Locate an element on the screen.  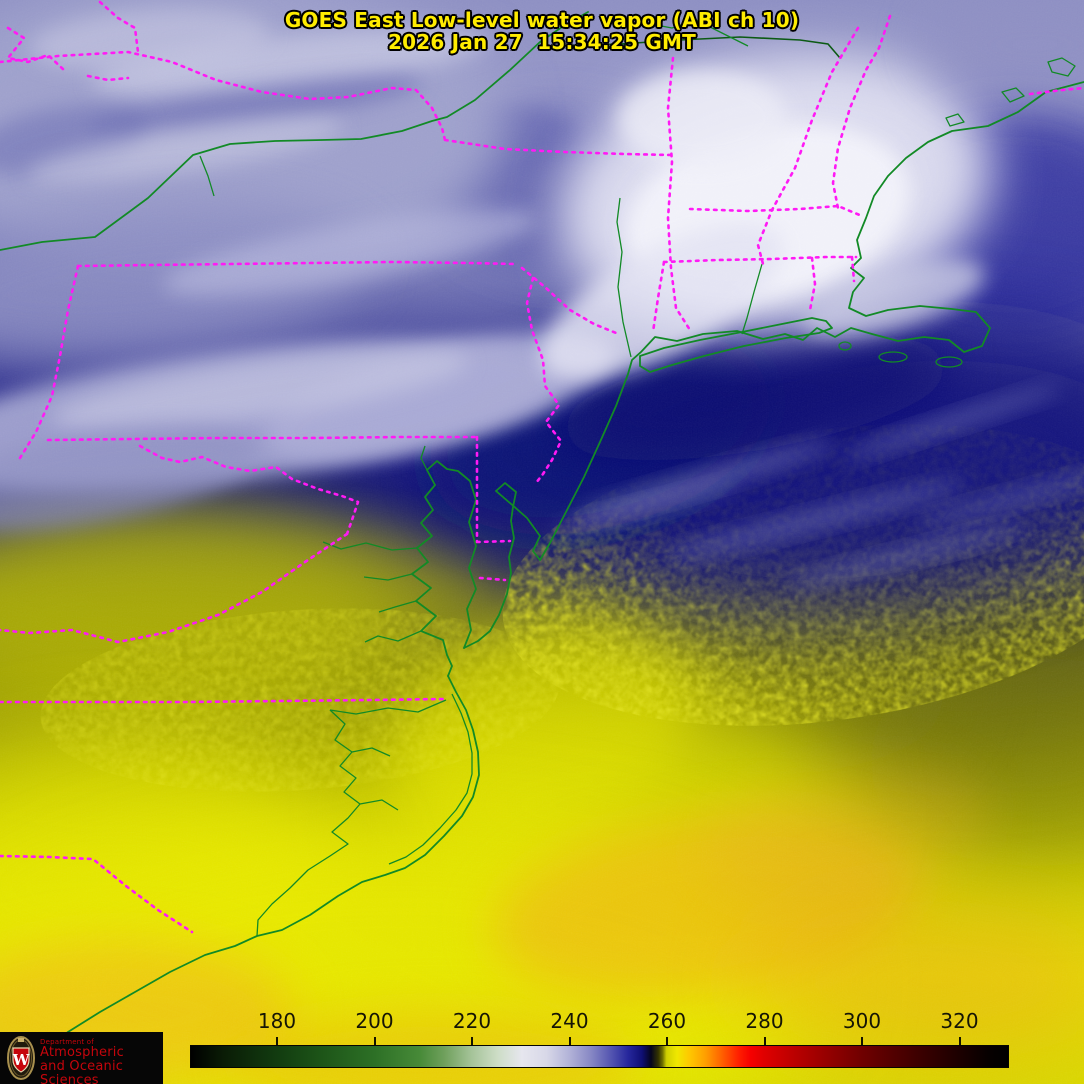
uw-crest-icon: W is located at coordinates (21, 1058).